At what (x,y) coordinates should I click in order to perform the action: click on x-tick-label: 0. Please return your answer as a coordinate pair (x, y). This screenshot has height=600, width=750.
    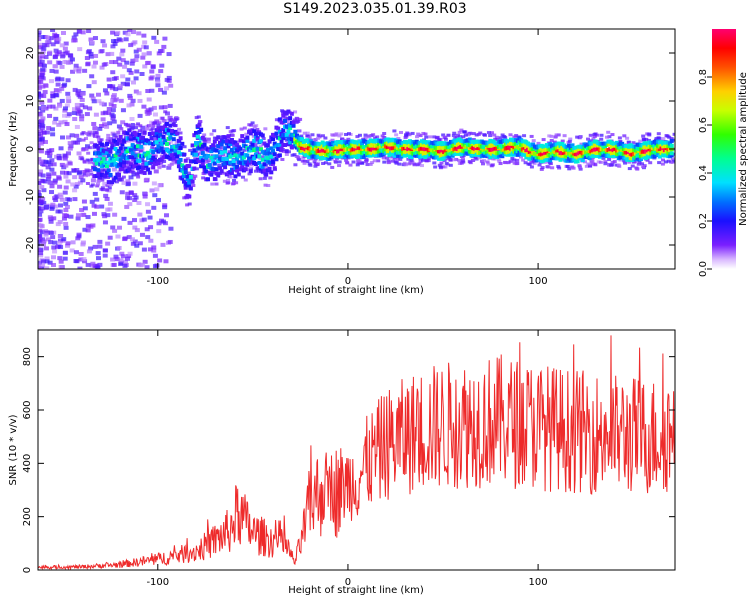
    Looking at the image, I should click on (348, 582).